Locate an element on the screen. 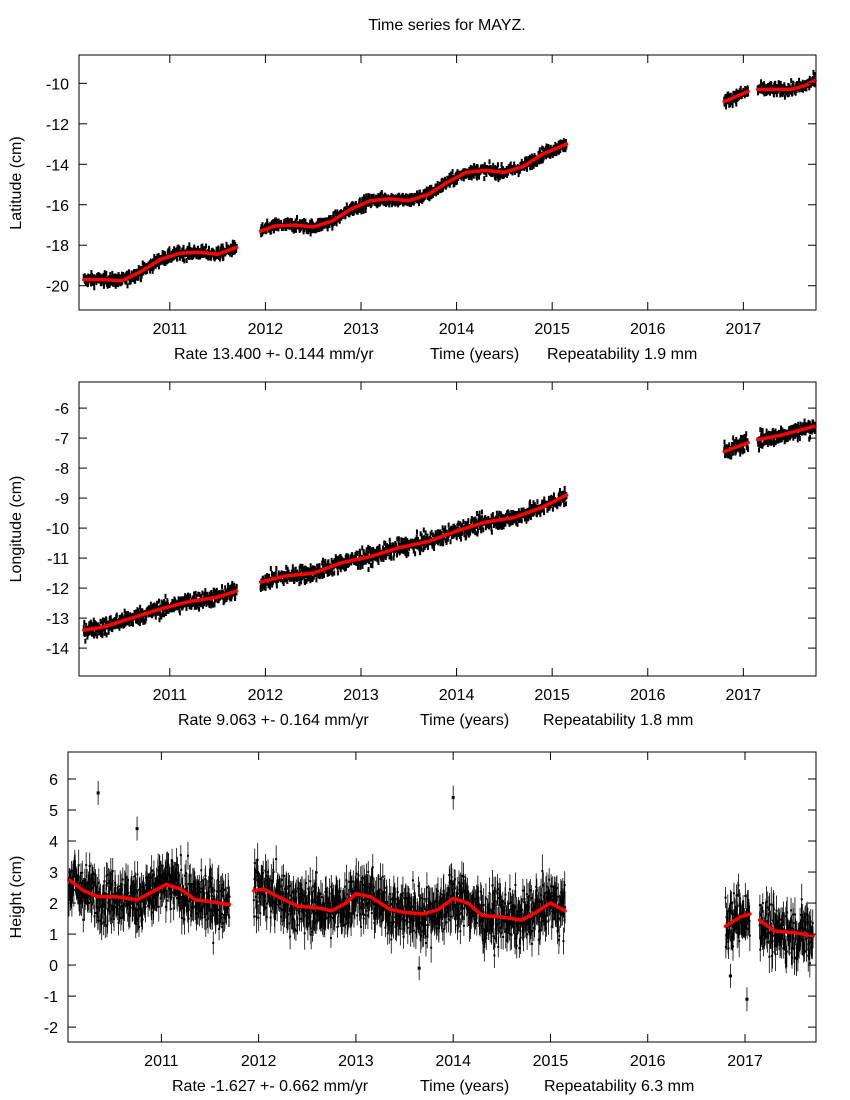 This screenshot has height=1100, width=850. longitude-x-tick-label: 2012 is located at coordinates (266, 695).